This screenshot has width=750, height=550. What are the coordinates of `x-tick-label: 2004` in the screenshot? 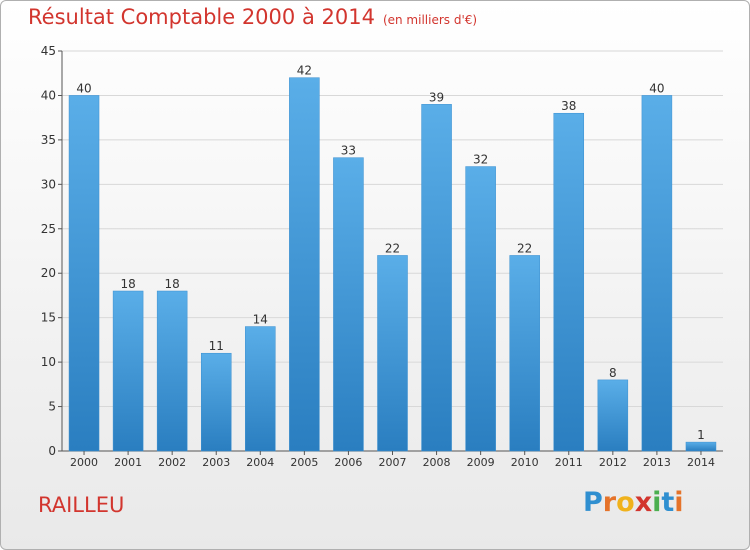 It's located at (260, 462).